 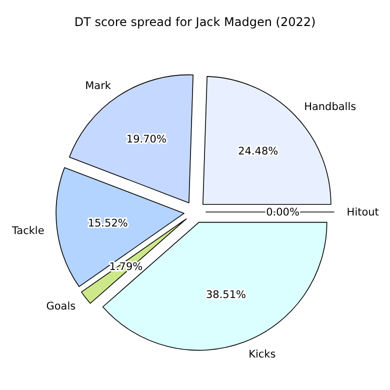 What do you see at coordinates (330, 107) in the screenshot?
I see `slice-label: Handballs` at bounding box center [330, 107].